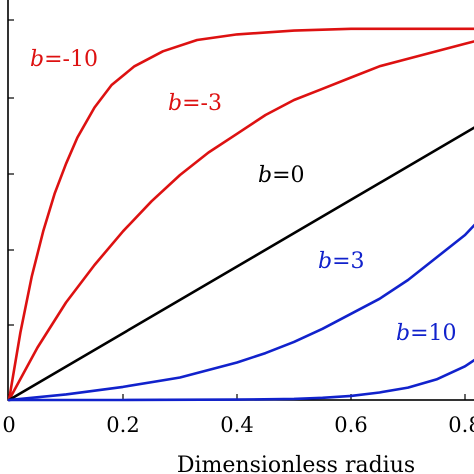  I want to click on x-tick-labels: 0 0.2 0.4 0.6 0.8, so click(238, 425).